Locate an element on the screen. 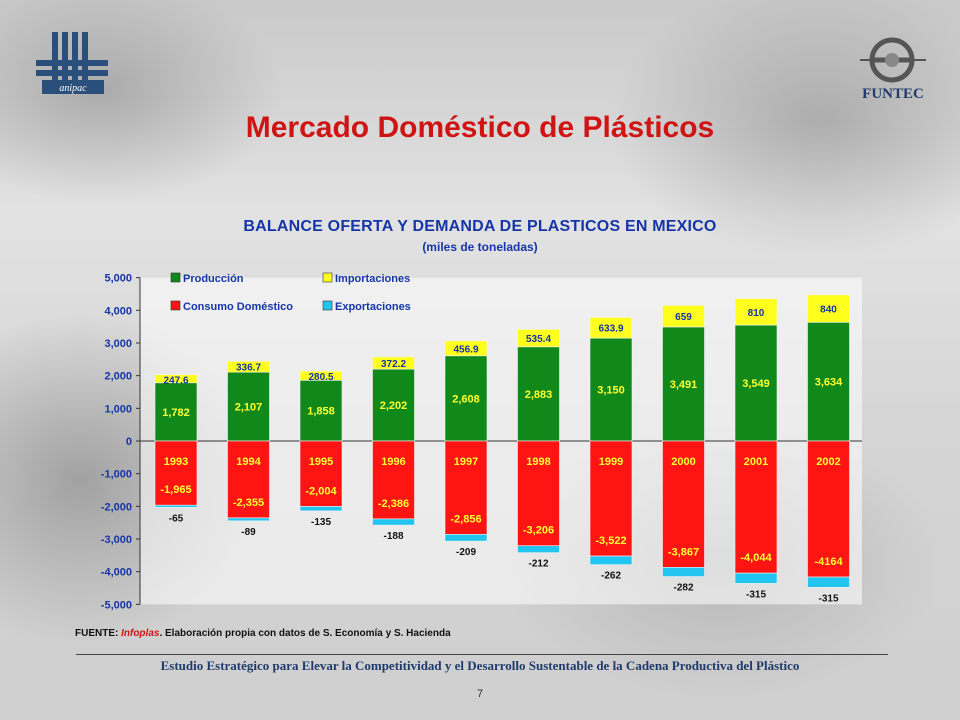 The height and width of the screenshot is (720, 960). label-exportaciones: -262 is located at coordinates (611, 576).